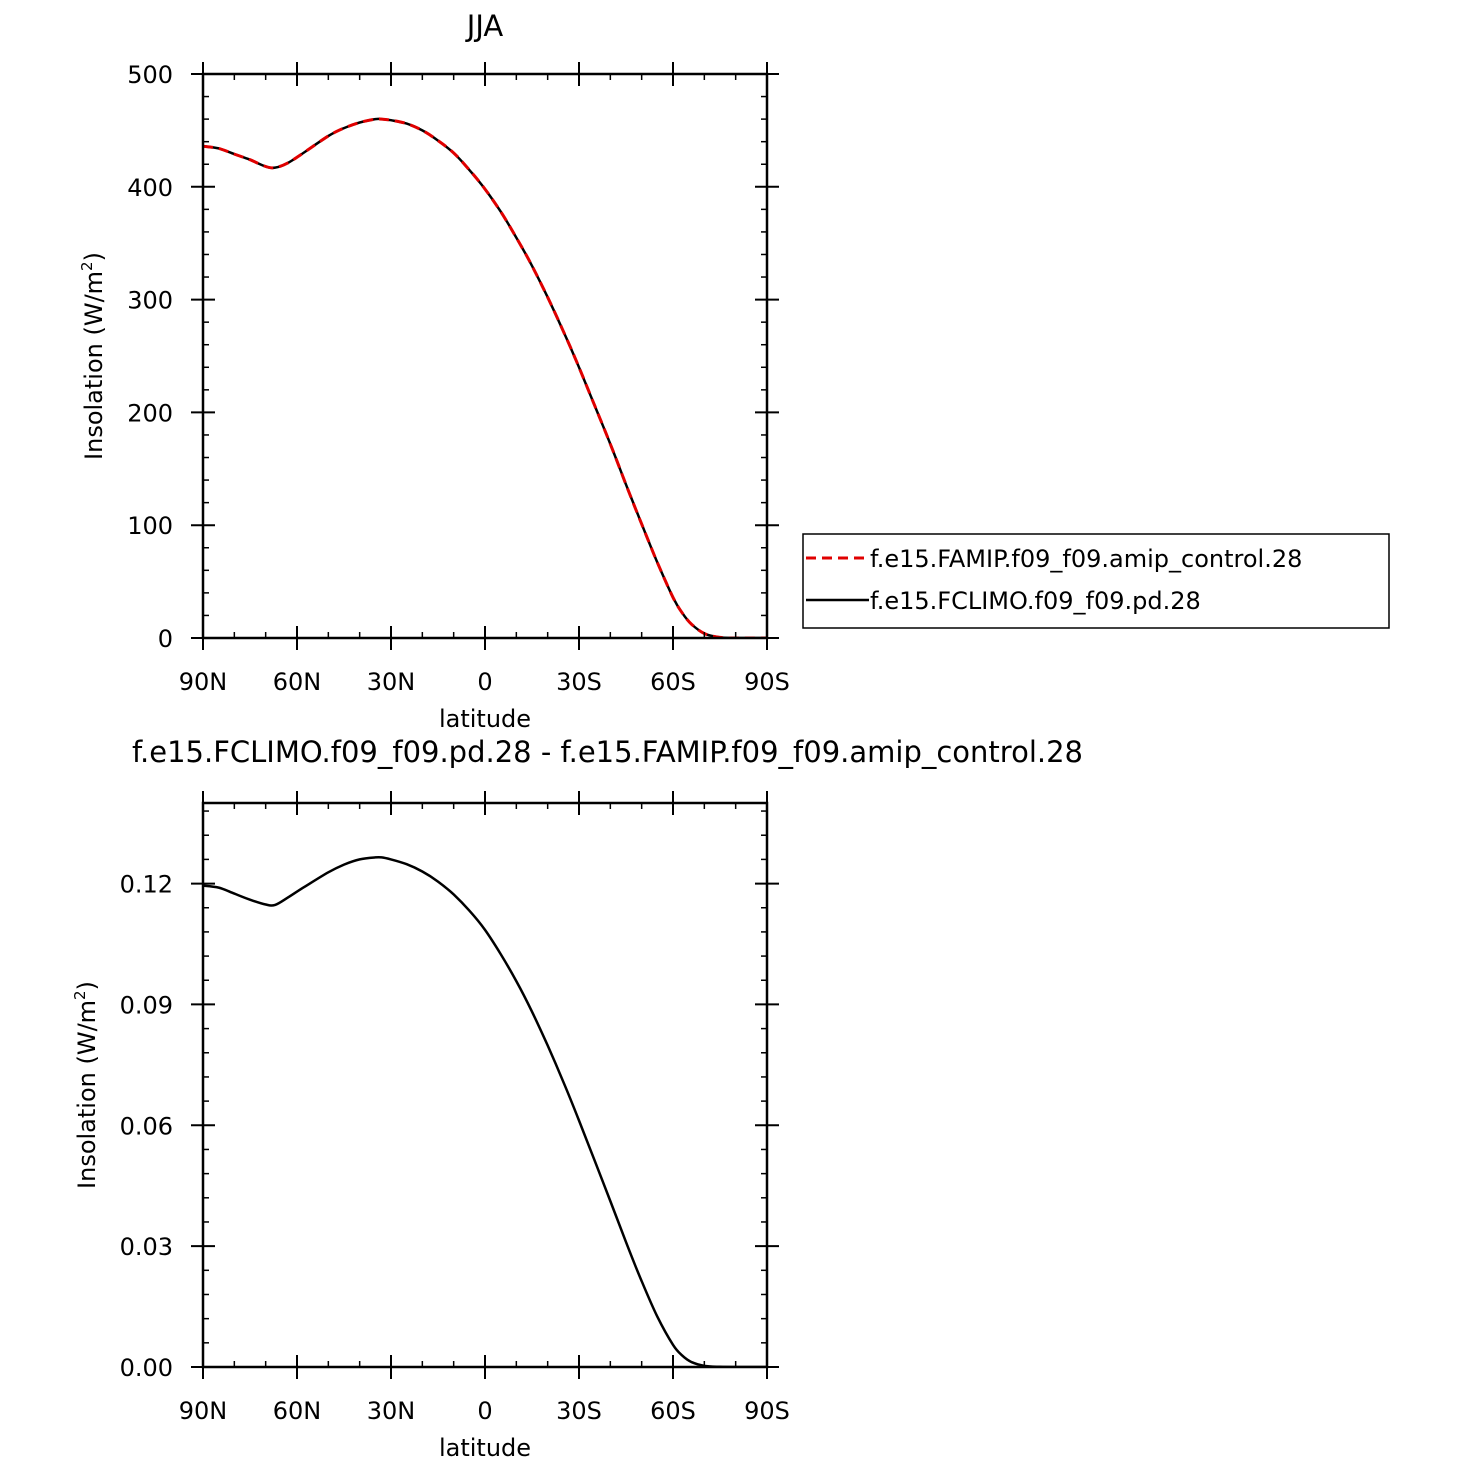  What do you see at coordinates (579, 682) in the screenshot?
I see `top-x-tick-label: 30S` at bounding box center [579, 682].